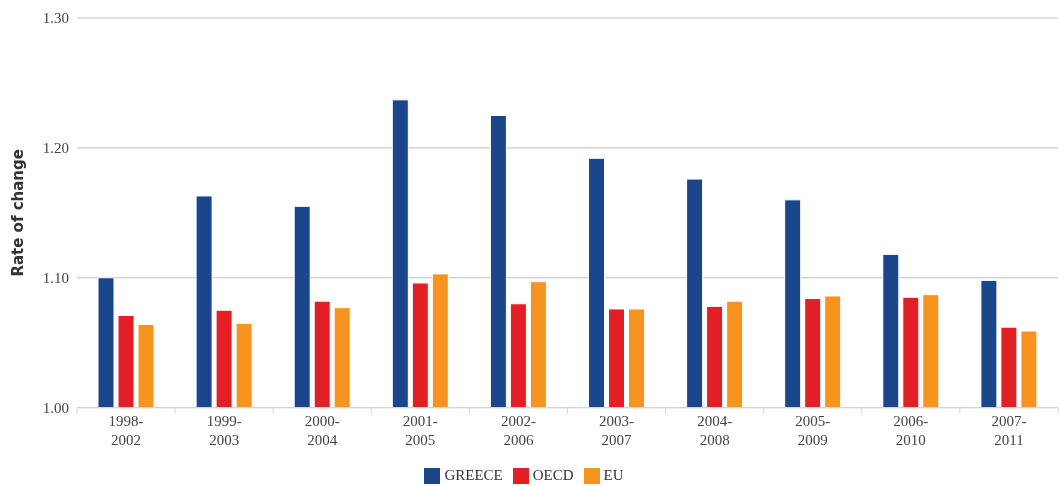 The height and width of the screenshot is (486, 1059). What do you see at coordinates (715, 430) in the screenshot?
I see `x-tick-label: 2004-2008` at bounding box center [715, 430].